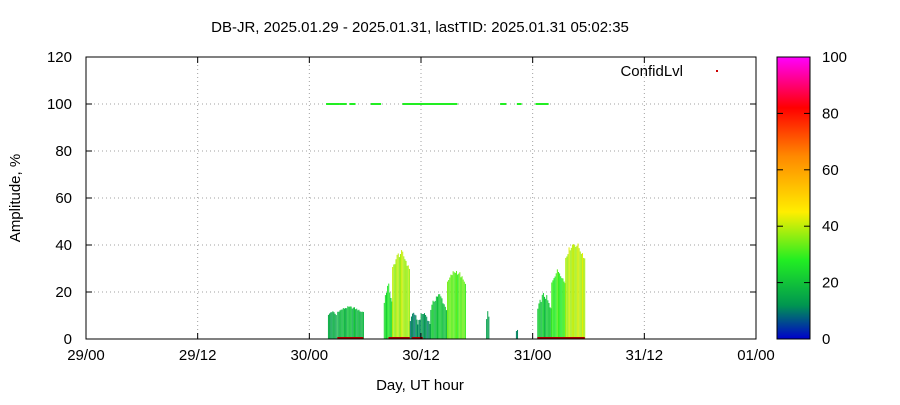 The height and width of the screenshot is (405, 900). I want to click on y-tick-label: 40, so click(63, 245).